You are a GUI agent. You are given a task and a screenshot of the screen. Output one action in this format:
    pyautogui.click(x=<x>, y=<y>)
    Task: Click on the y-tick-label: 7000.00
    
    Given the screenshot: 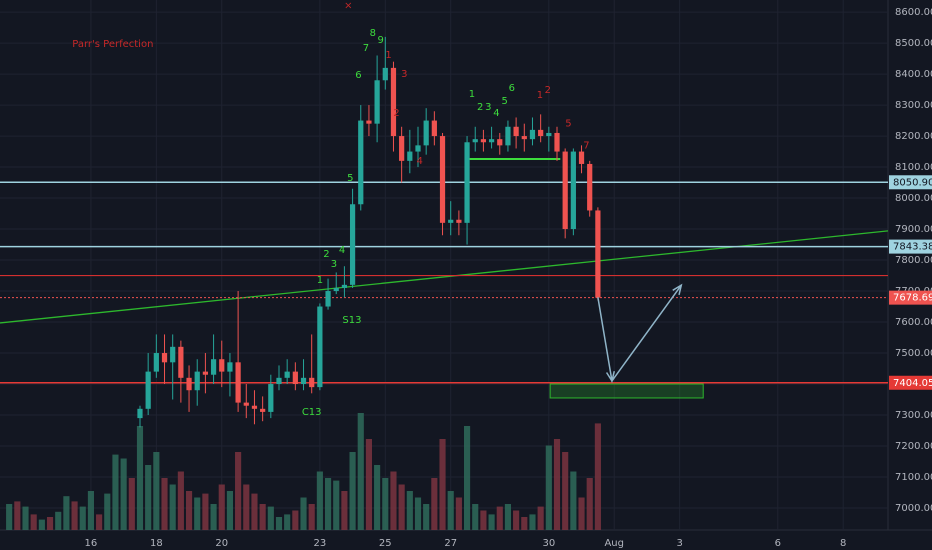 What is the action you would take?
    pyautogui.click(x=913, y=508)
    